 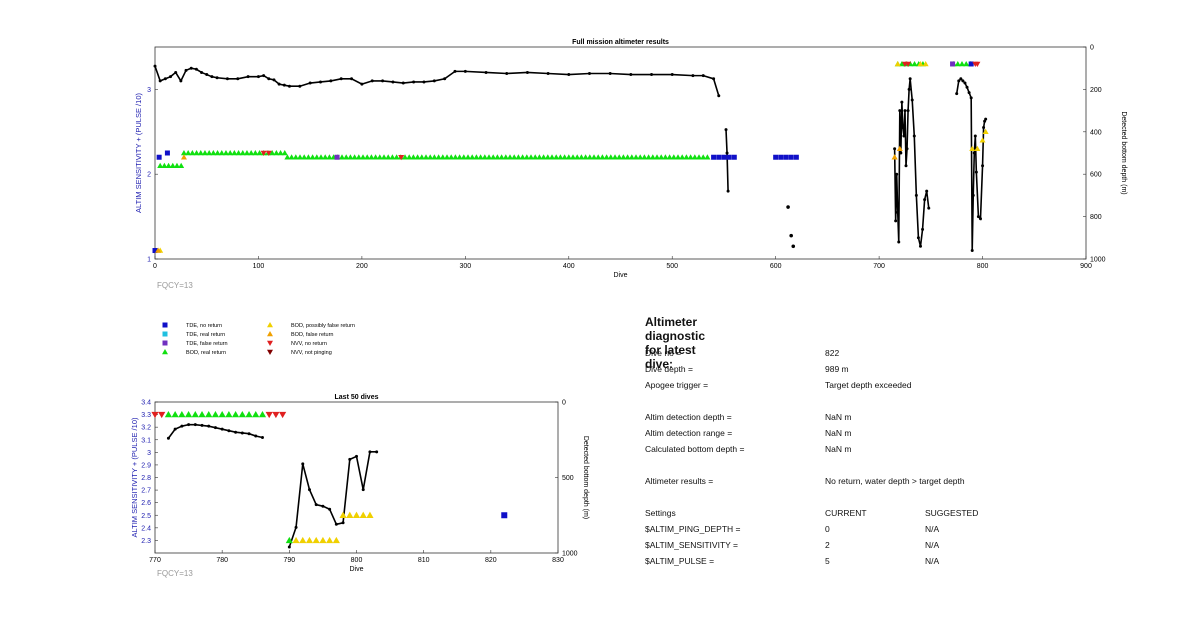 What do you see at coordinates (1123, 152) in the screenshot?
I see `y-right-axis-label: Detected bottom depth (m)` at bounding box center [1123, 152].